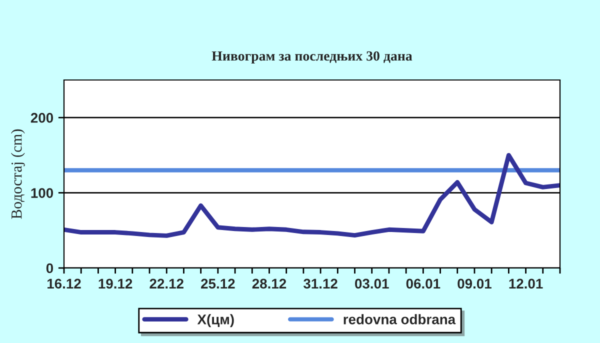 The image size is (600, 343). I want to click on x-tick-label: 19.12, so click(115, 283).